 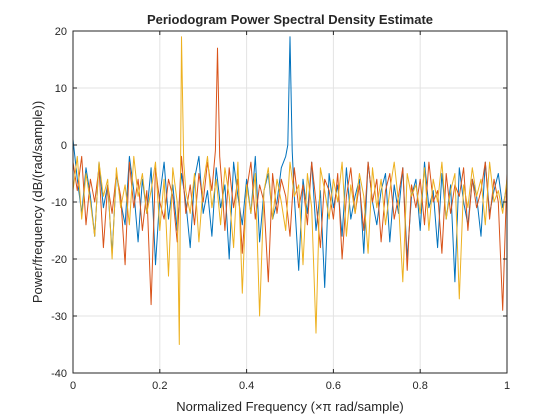 I want to click on x-tick-label: 0.4, so click(x=246, y=386).